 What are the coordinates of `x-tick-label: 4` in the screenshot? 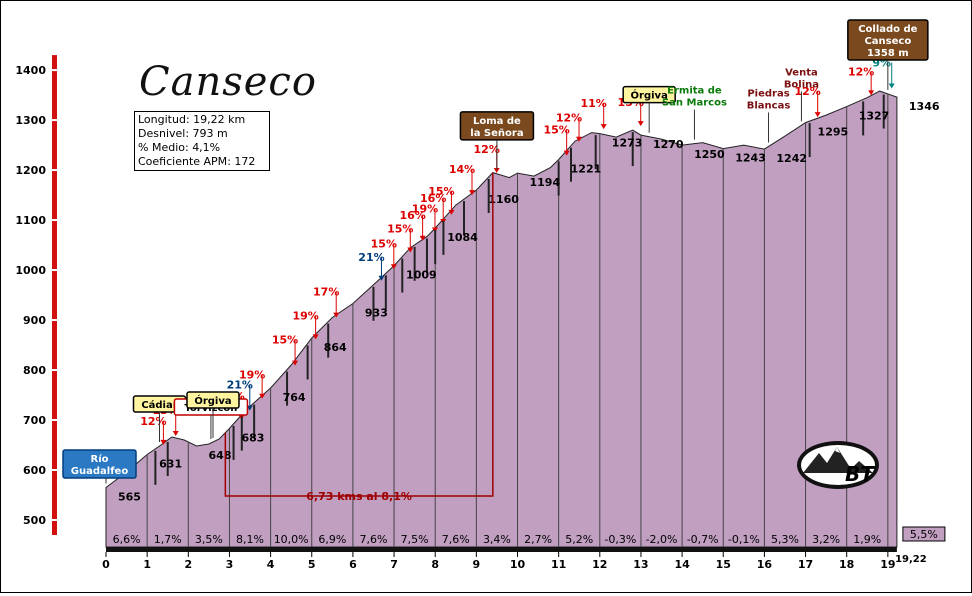 It's located at (271, 564).